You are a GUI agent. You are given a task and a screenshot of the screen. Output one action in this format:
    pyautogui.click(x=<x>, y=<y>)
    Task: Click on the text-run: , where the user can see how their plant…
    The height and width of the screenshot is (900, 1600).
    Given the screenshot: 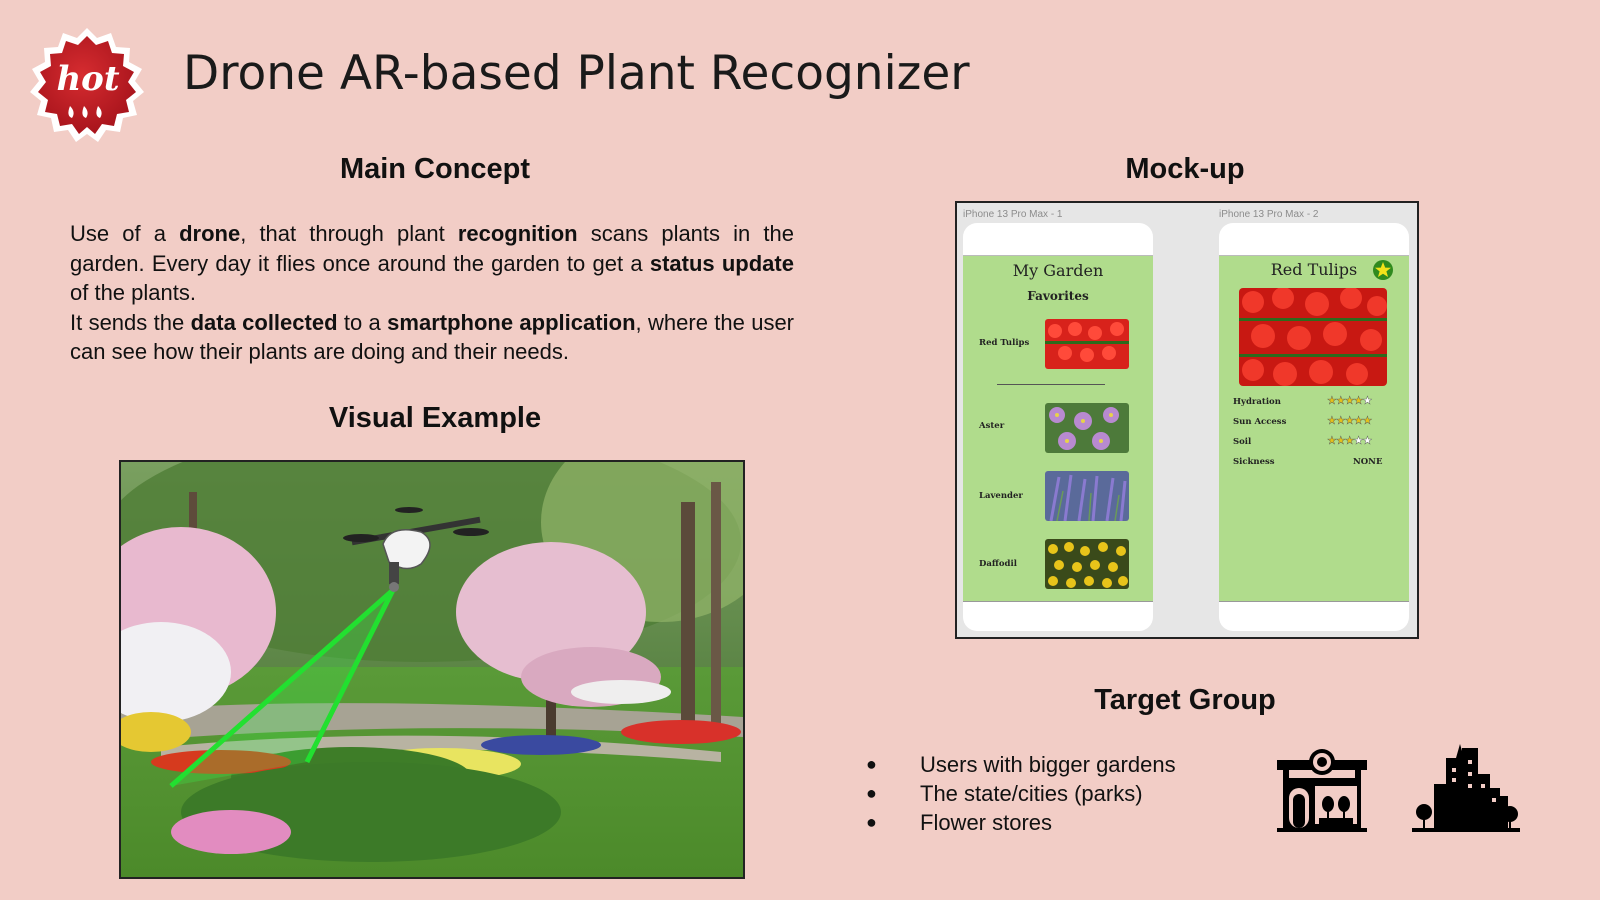 What is the action you would take?
    pyautogui.click(x=432, y=337)
    